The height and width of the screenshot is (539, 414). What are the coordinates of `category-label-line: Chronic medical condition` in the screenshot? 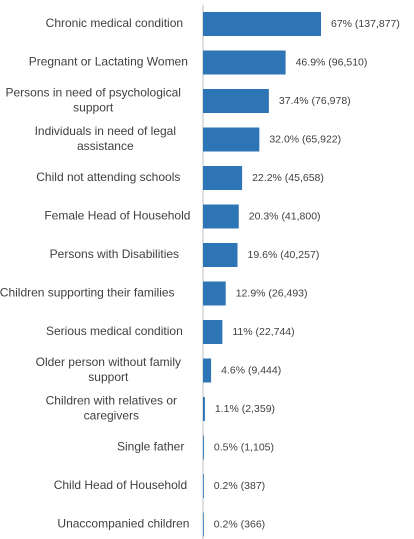 It's located at (114, 23).